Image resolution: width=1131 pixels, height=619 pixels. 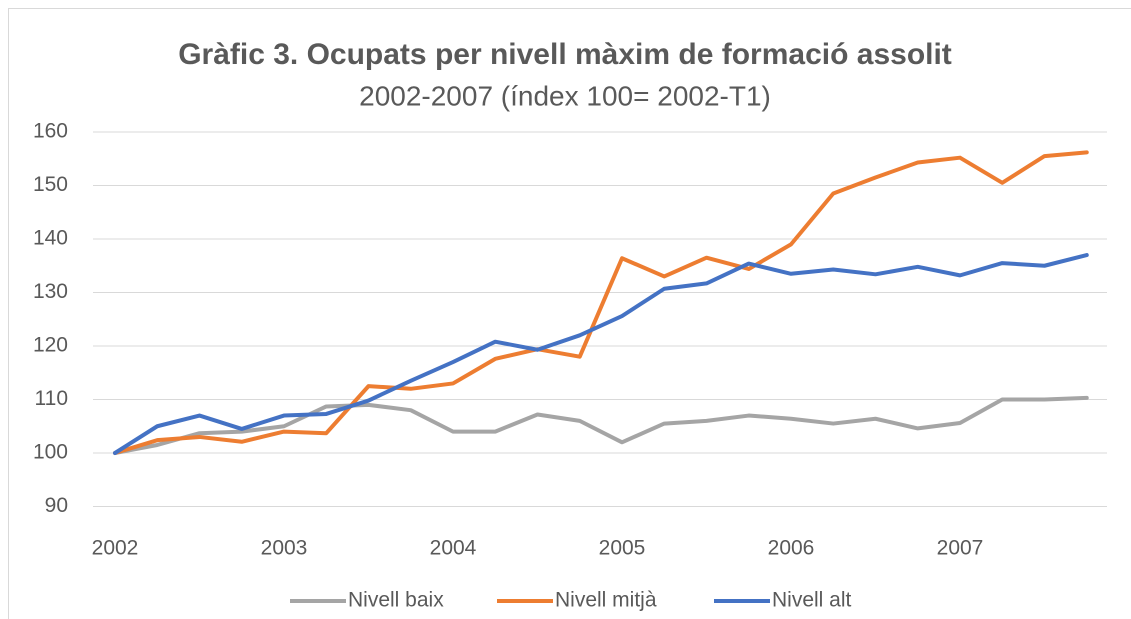 What do you see at coordinates (284, 548) in the screenshot?
I see `x-tick-label: 2003` at bounding box center [284, 548].